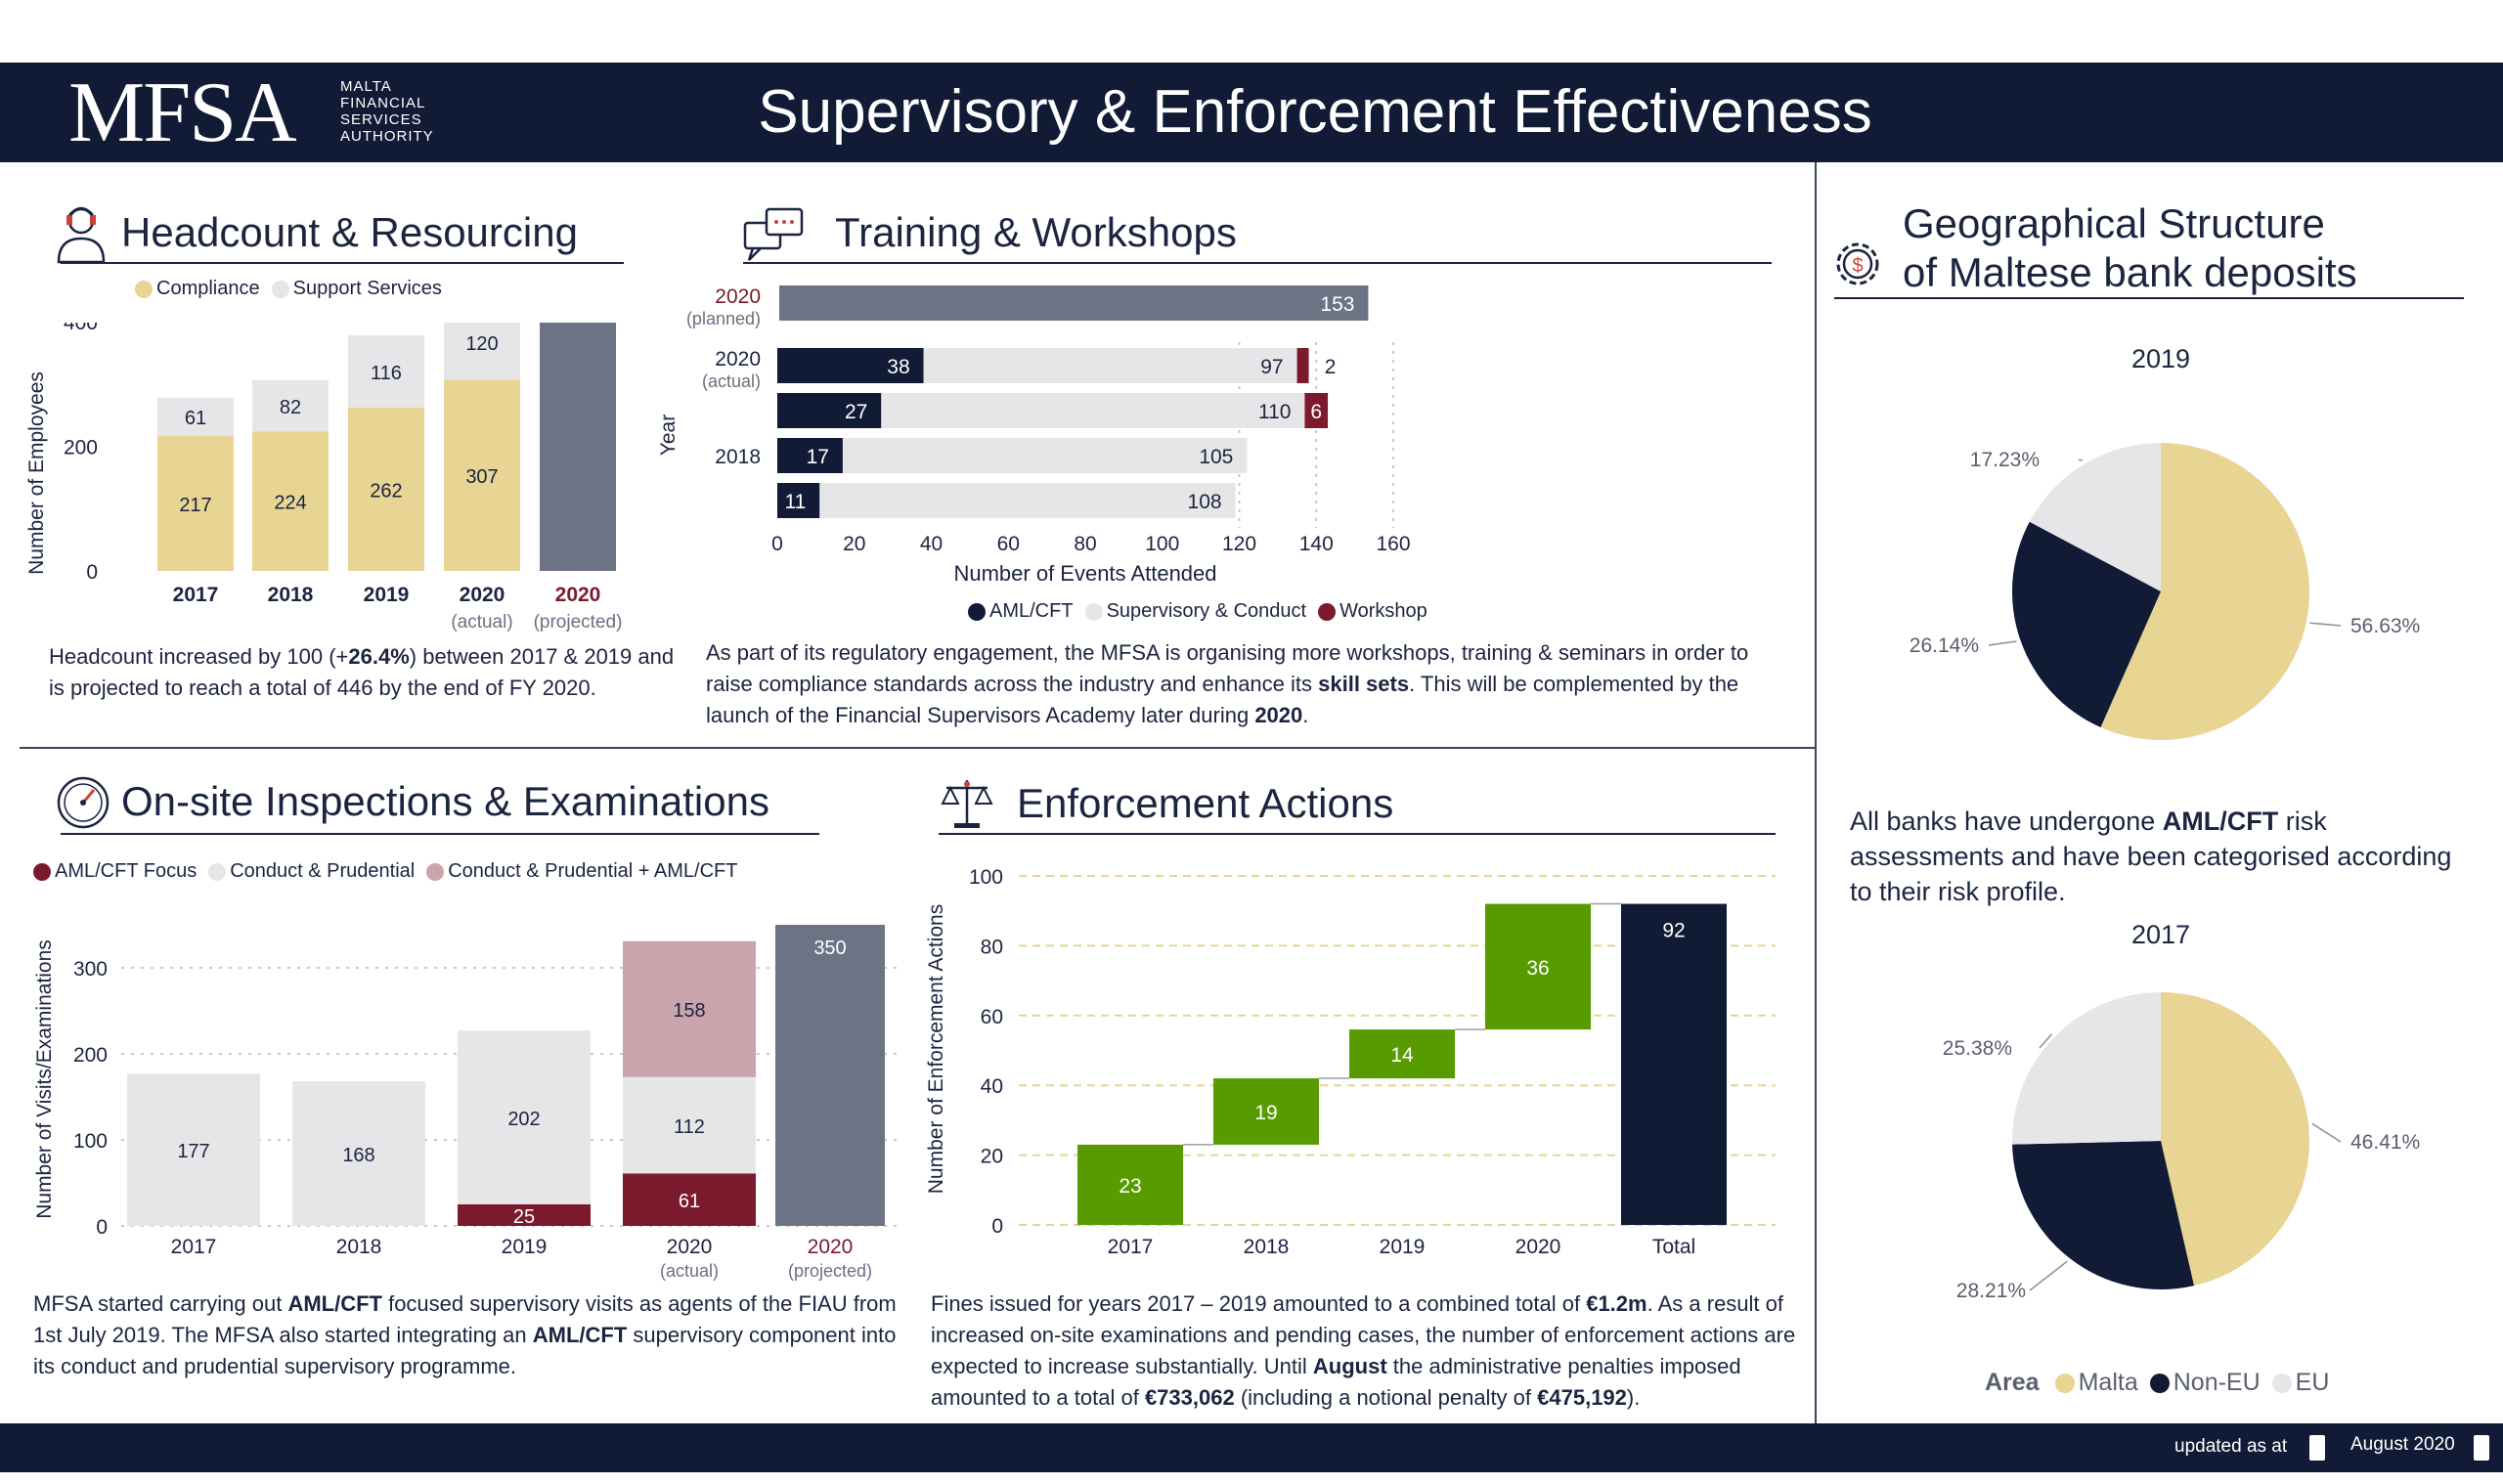  What do you see at coordinates (1316, 544) in the screenshot?
I see `x-tick-label: 140` at bounding box center [1316, 544].